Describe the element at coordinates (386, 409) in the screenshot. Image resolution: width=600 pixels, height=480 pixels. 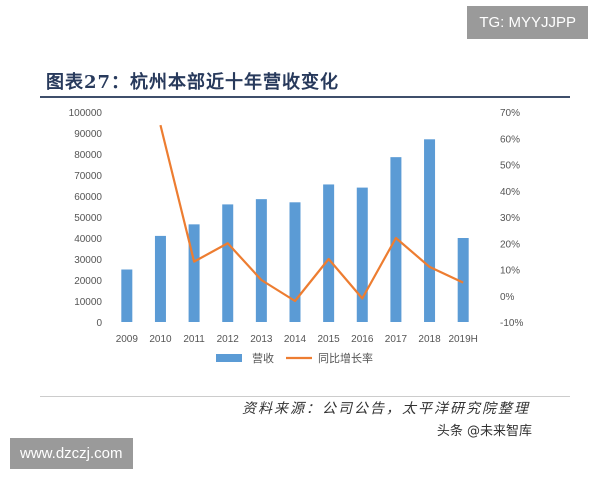
I see `source-note: 资料来源：公司公告，太平洋研究院整理` at that location.